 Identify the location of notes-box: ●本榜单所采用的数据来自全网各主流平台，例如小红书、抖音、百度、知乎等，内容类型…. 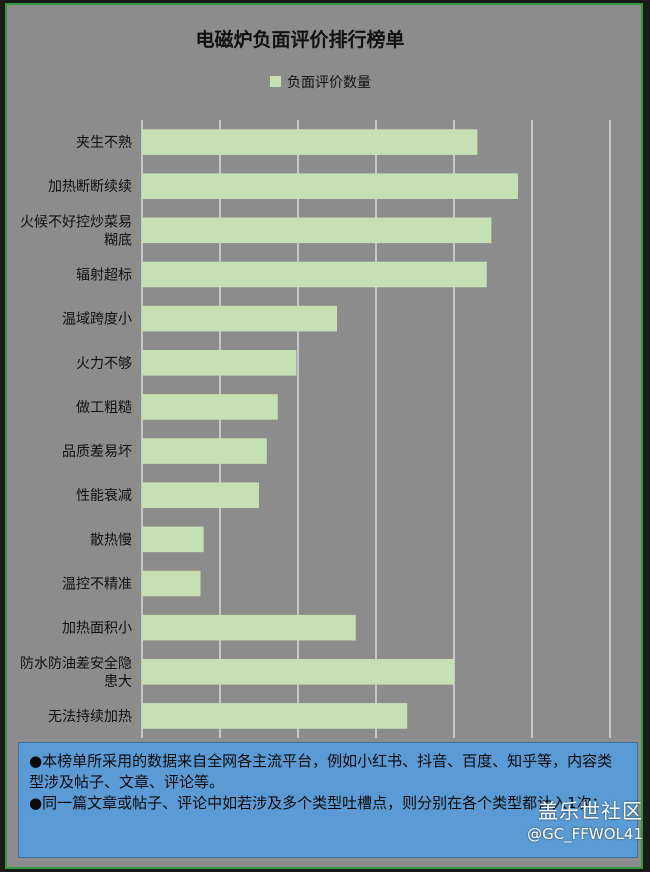
(328, 800).